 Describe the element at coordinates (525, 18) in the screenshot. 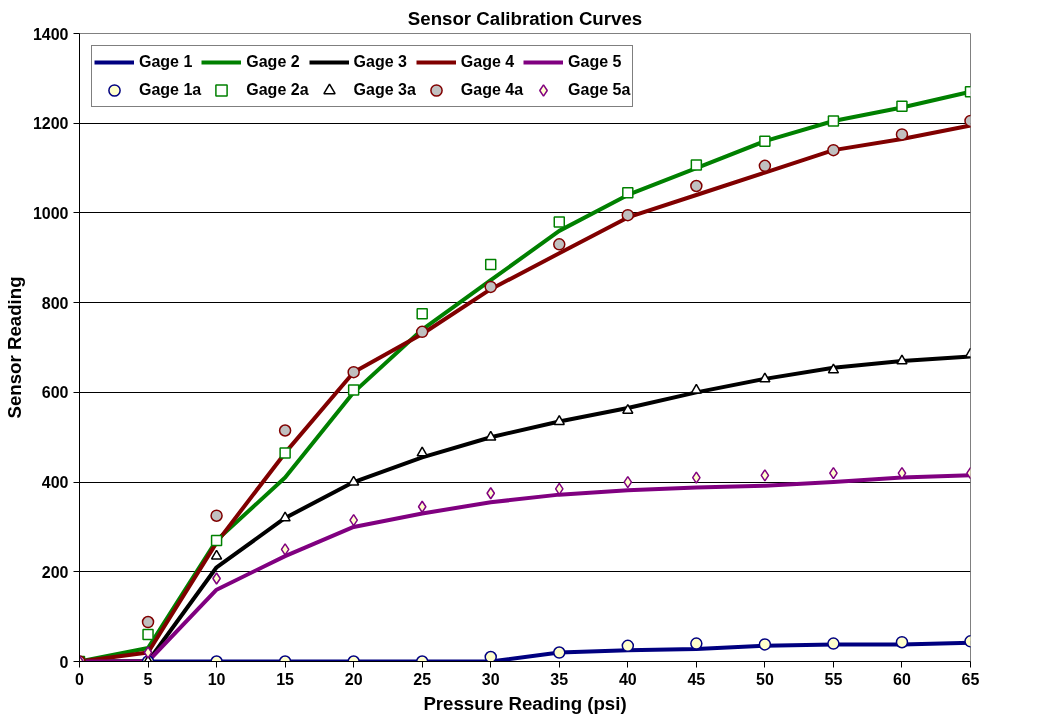

I see `chart-title: Sensor Calibration Curves` at that location.